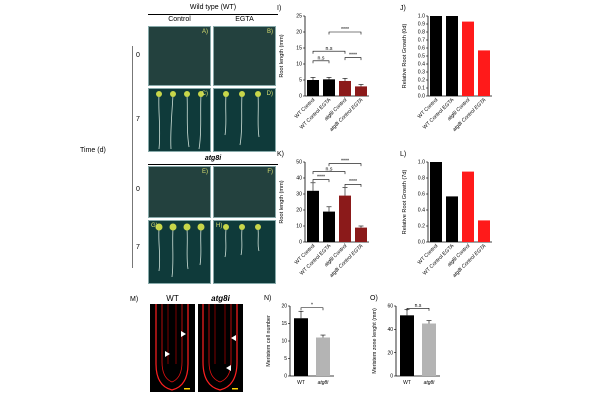 This screenshot has height=400, width=600. I want to click on photo-label-h: H), so click(219, 226).